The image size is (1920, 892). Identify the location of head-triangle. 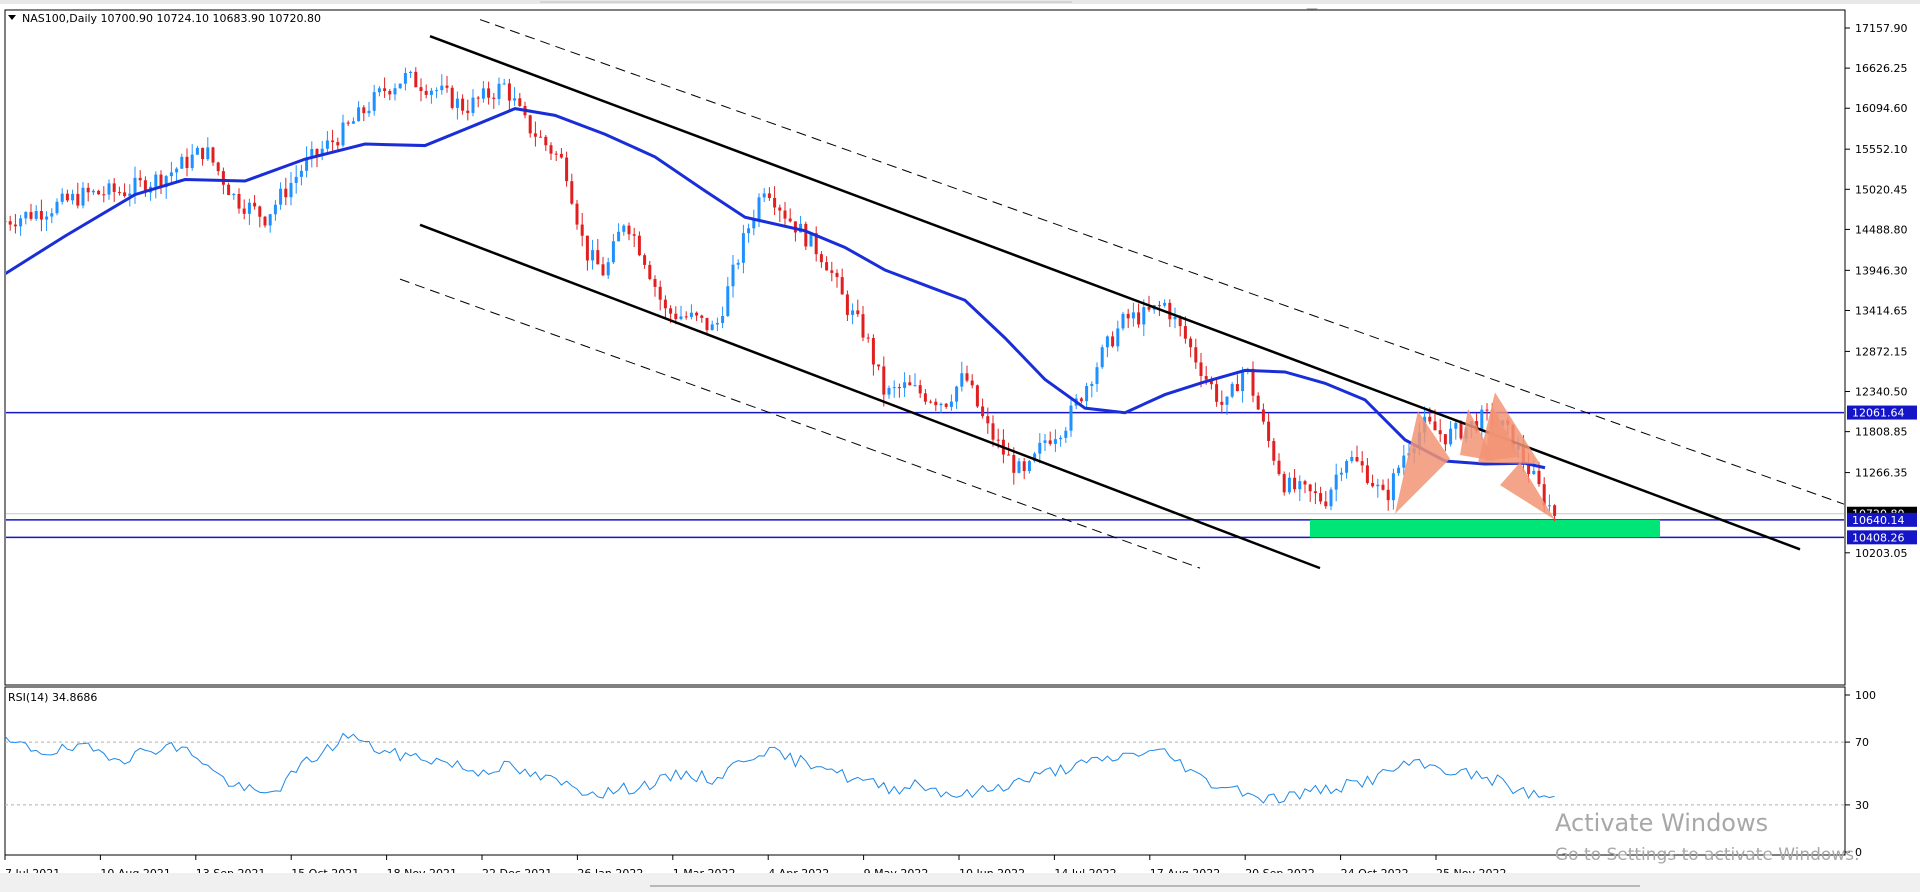
(1509, 428).